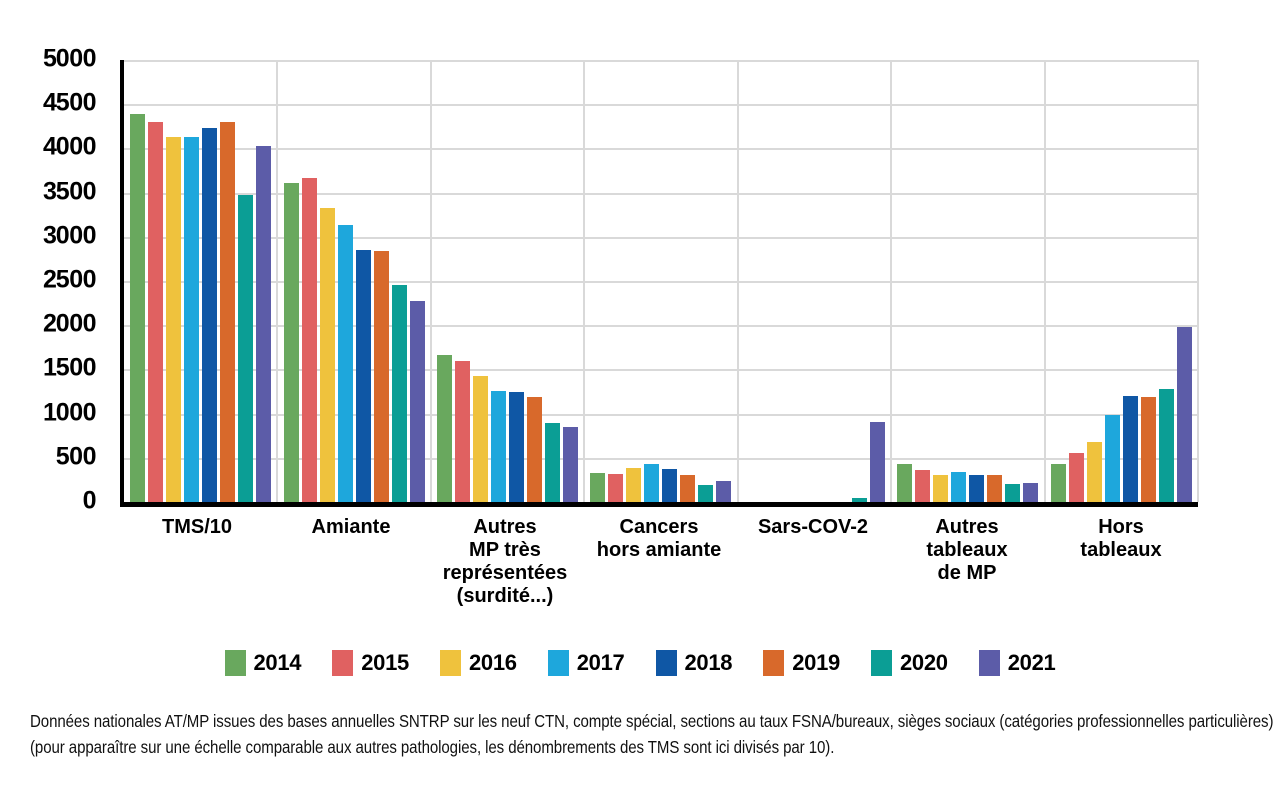 This screenshot has height=794, width=1280. Describe the element at coordinates (493, 662) in the screenshot. I see `legend-label-2016: 2016` at that location.